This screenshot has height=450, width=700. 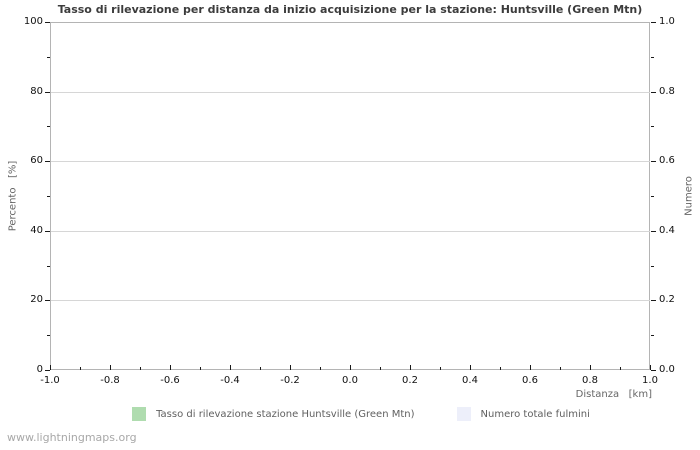 What do you see at coordinates (72, 437) in the screenshot?
I see `watermark: www.lightningmaps.org` at bounding box center [72, 437].